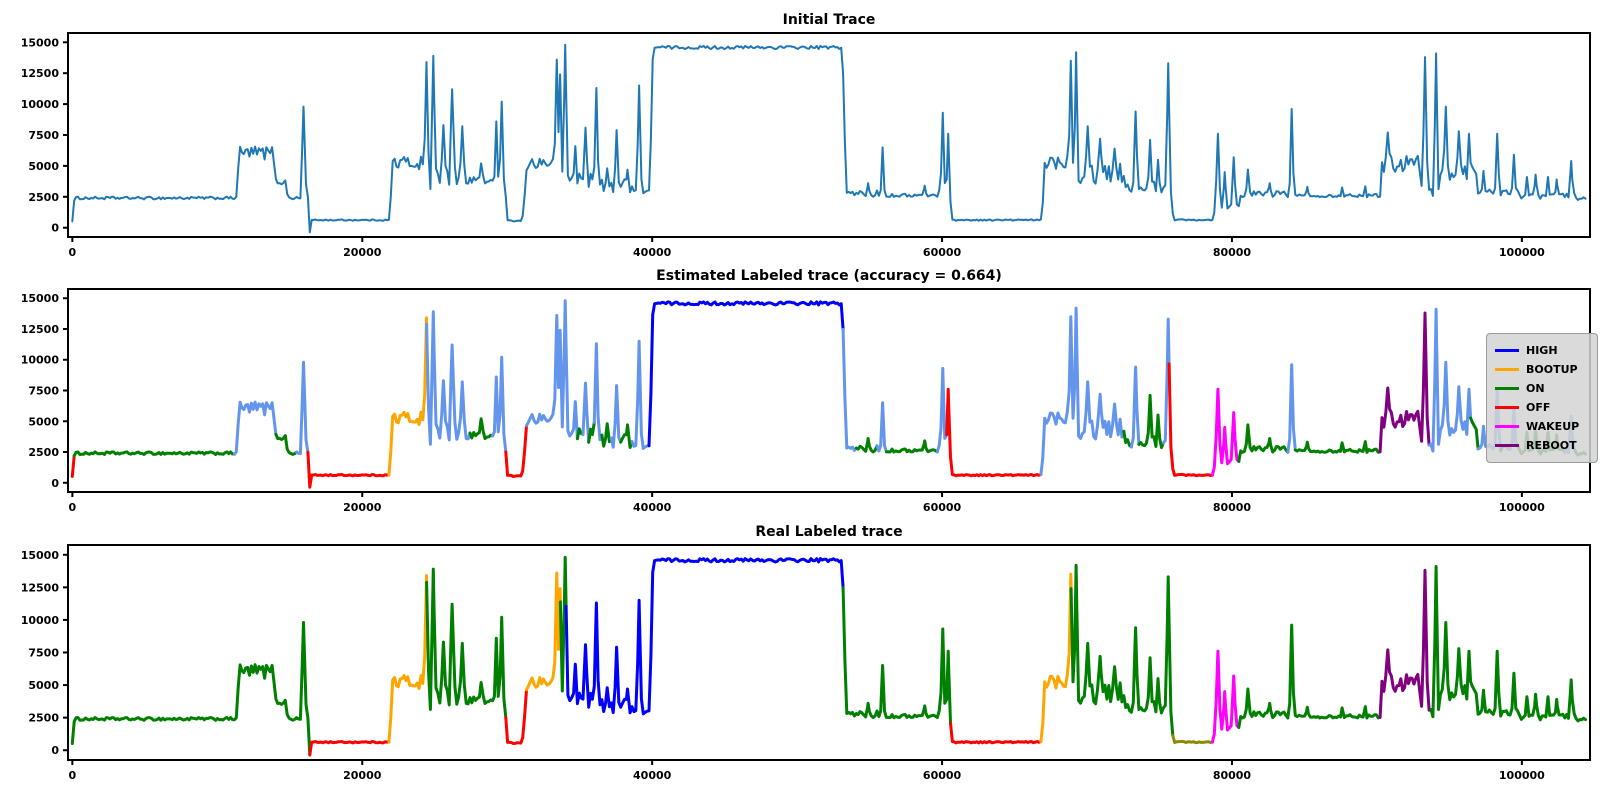 Image resolution: width=1600 pixels, height=800 pixels. Describe the element at coordinates (1507, 388) in the screenshot. I see `legend-line-on` at that location.